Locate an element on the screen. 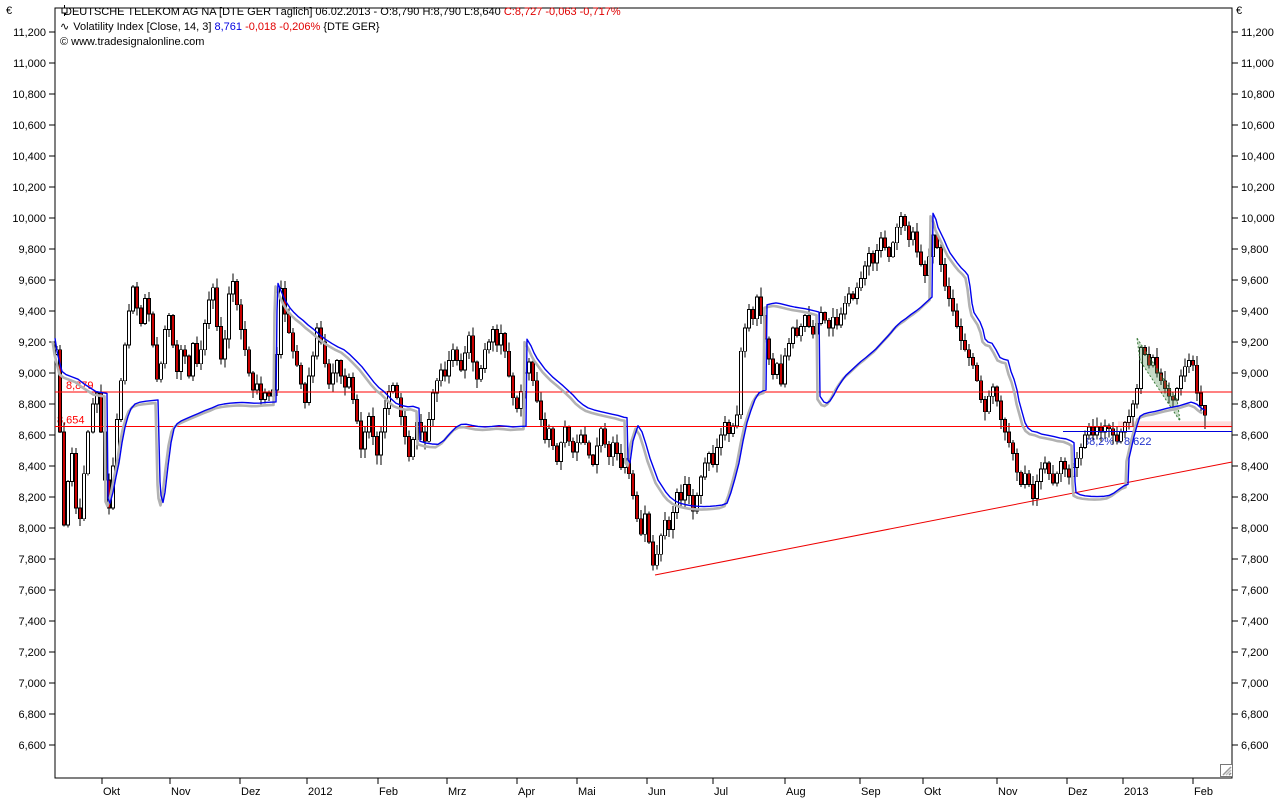 The height and width of the screenshot is (800, 1280). y-axis-label-right: 10,400 is located at coordinates (1258, 157).